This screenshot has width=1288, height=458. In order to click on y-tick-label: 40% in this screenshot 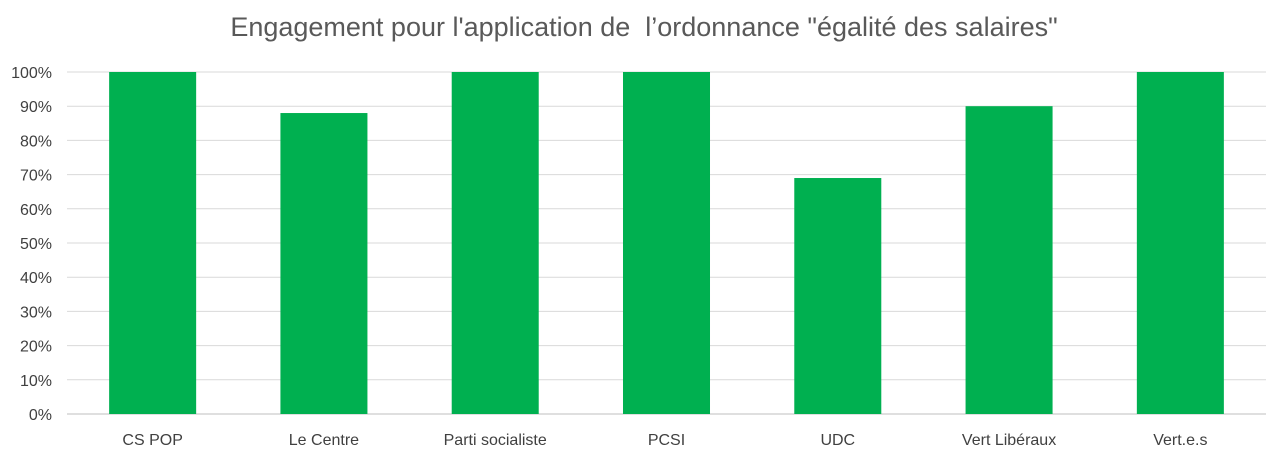, I will do `click(36, 278)`.